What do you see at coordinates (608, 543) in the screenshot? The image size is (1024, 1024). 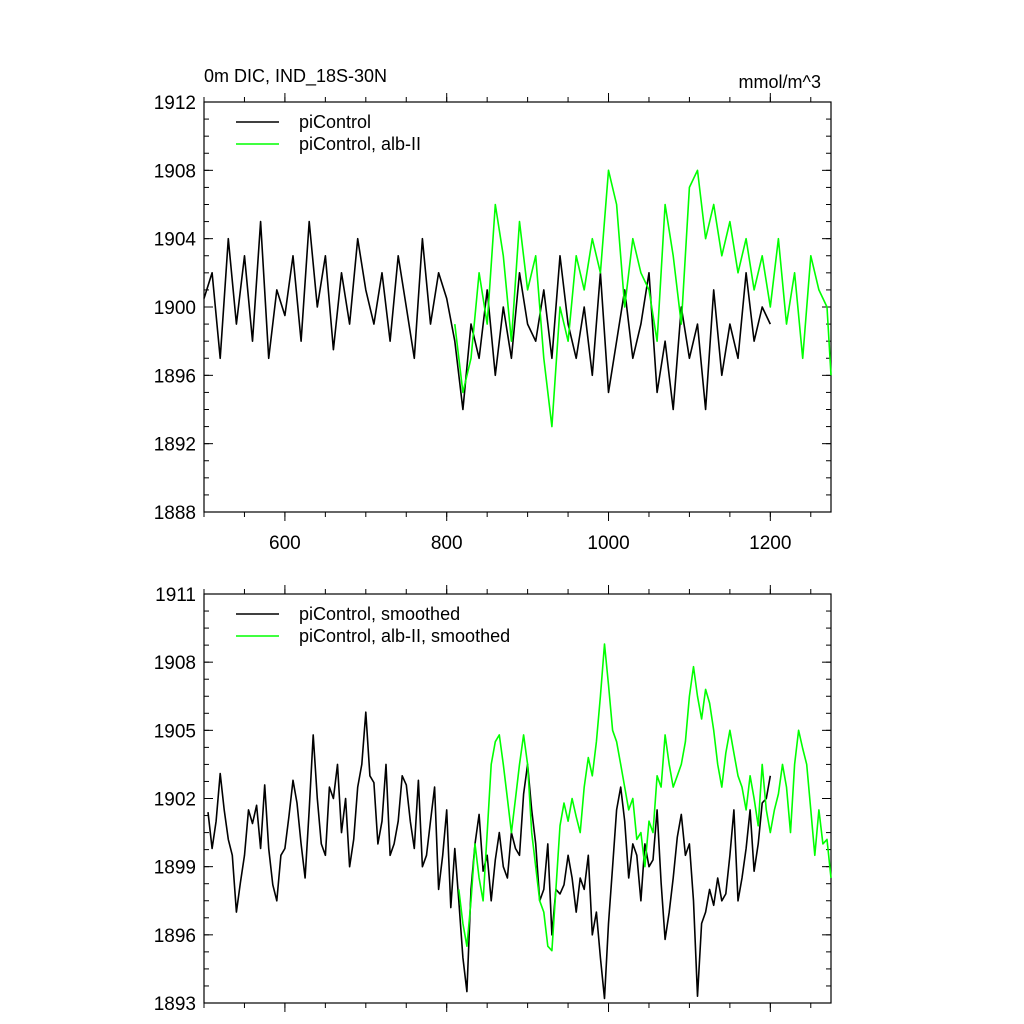 I see `top-x-tick-label: 1000` at bounding box center [608, 543].